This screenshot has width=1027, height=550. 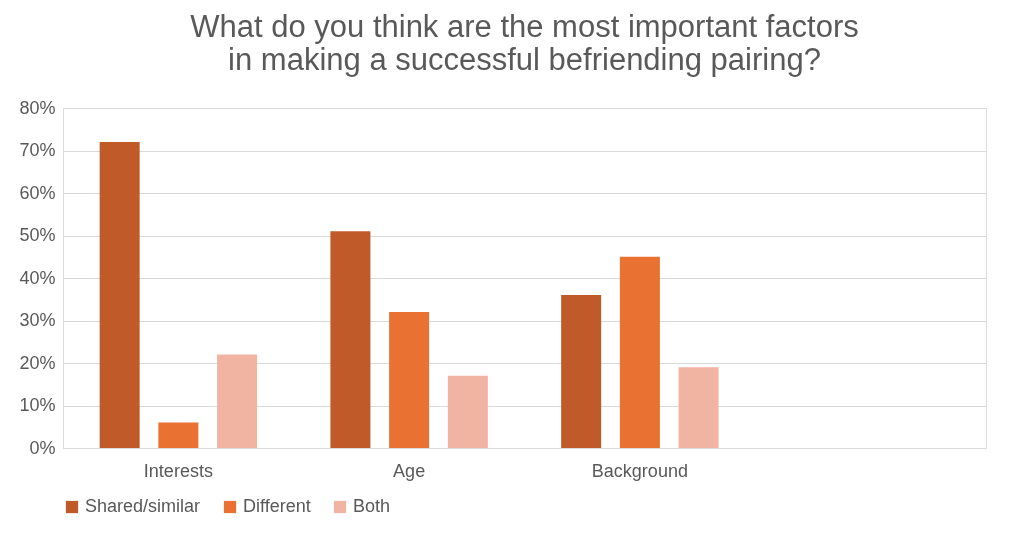 What do you see at coordinates (37, 235) in the screenshot?
I see `y-tick-label: 50%` at bounding box center [37, 235].